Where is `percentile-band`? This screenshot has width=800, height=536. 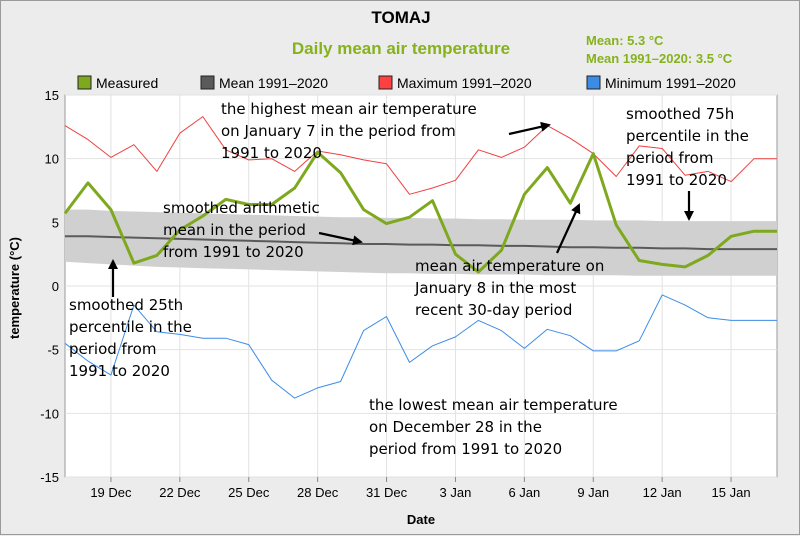
percentile-band is located at coordinates (421, 242).